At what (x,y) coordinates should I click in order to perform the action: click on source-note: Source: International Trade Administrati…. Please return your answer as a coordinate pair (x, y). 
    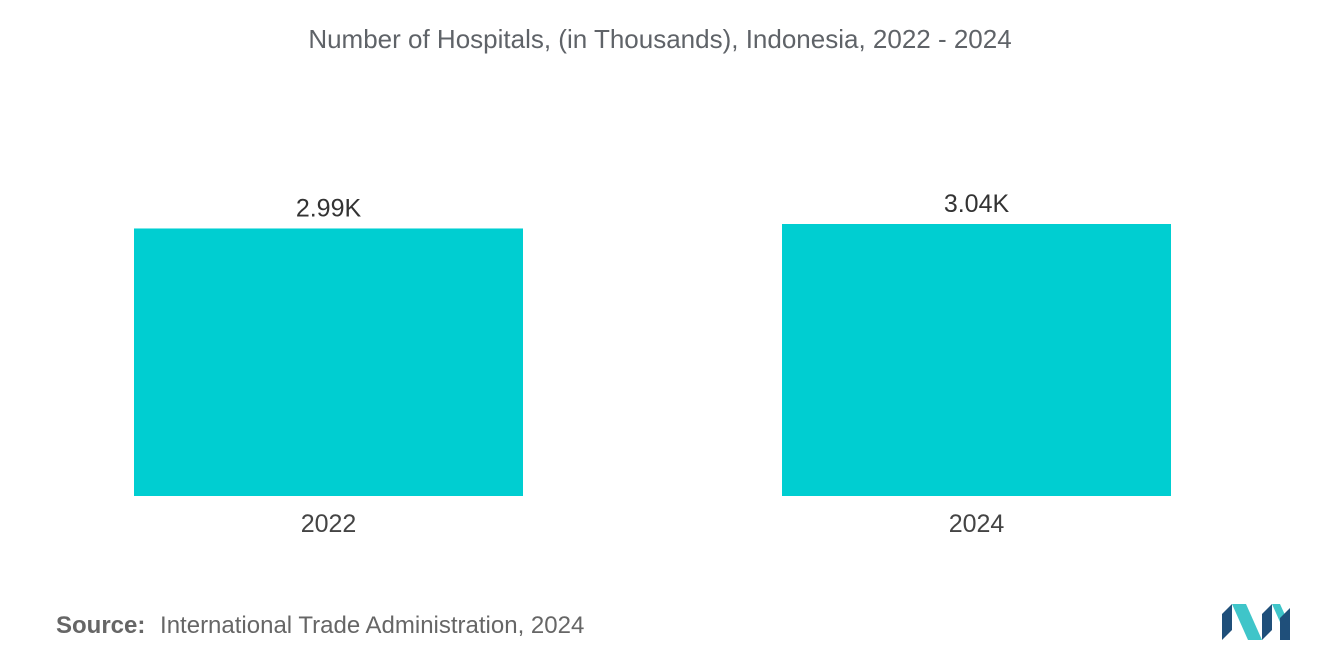
    Looking at the image, I should click on (320, 626).